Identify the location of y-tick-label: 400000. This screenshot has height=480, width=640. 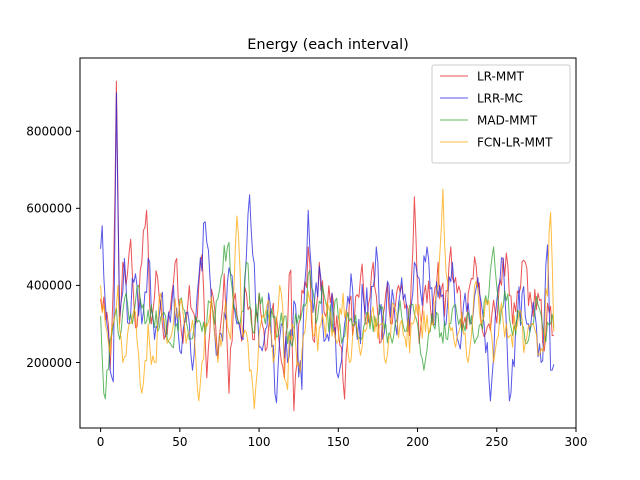
(49, 286).